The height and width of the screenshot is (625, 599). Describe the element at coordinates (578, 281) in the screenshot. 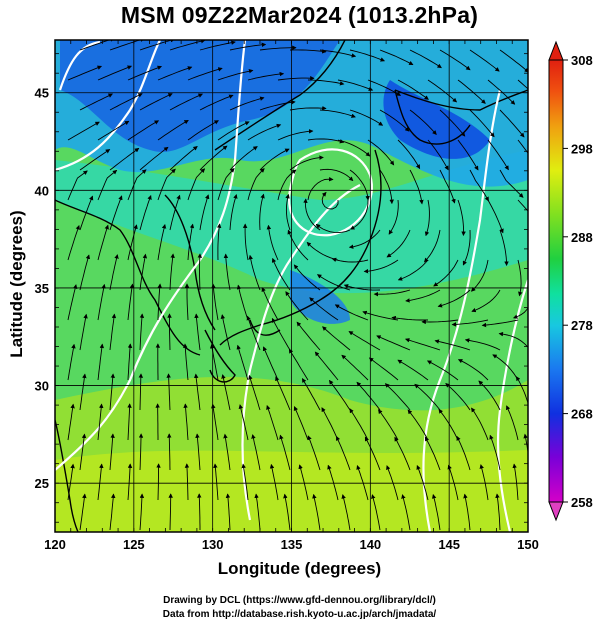

I see `colorbar-ticks: 308 298 288 278 268 258` at that location.